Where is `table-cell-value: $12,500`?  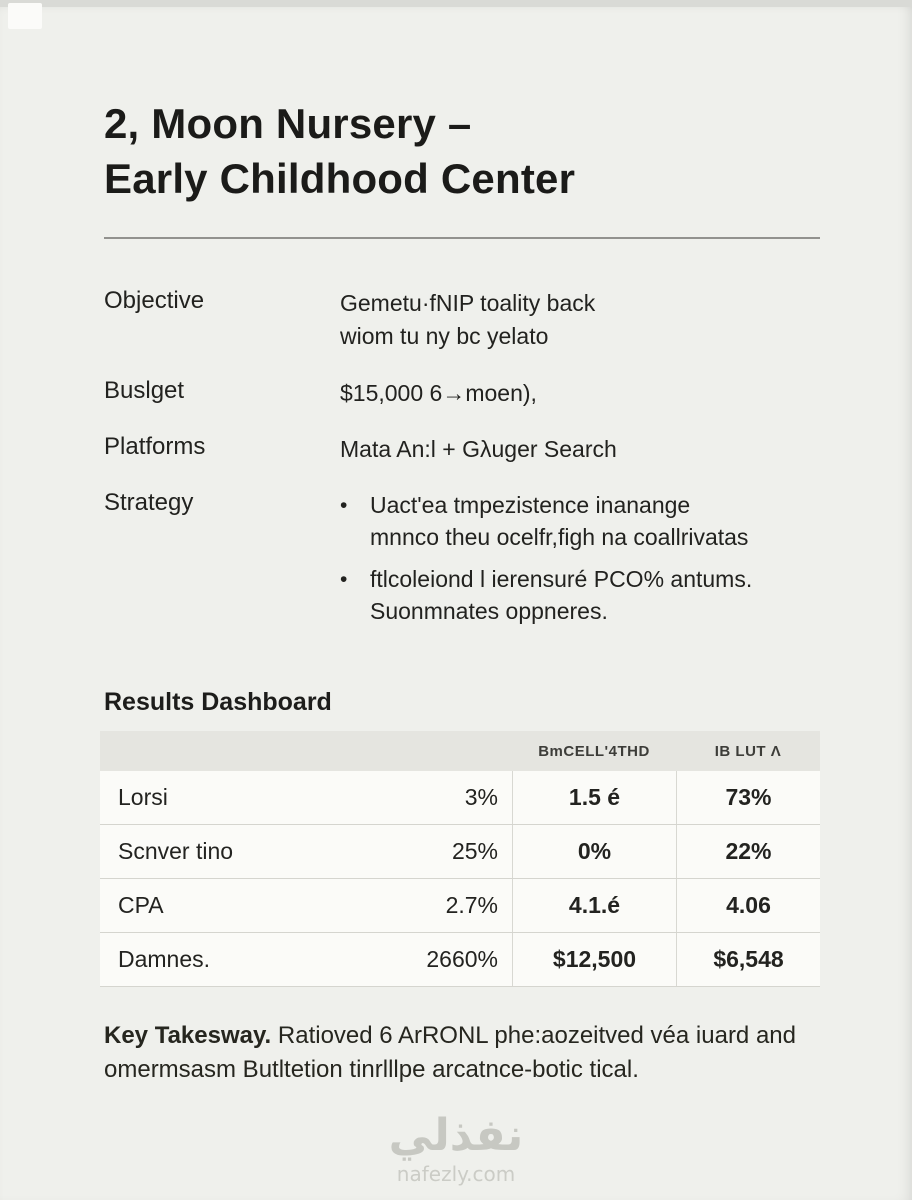 table-cell-value: $12,500 is located at coordinates (594, 959).